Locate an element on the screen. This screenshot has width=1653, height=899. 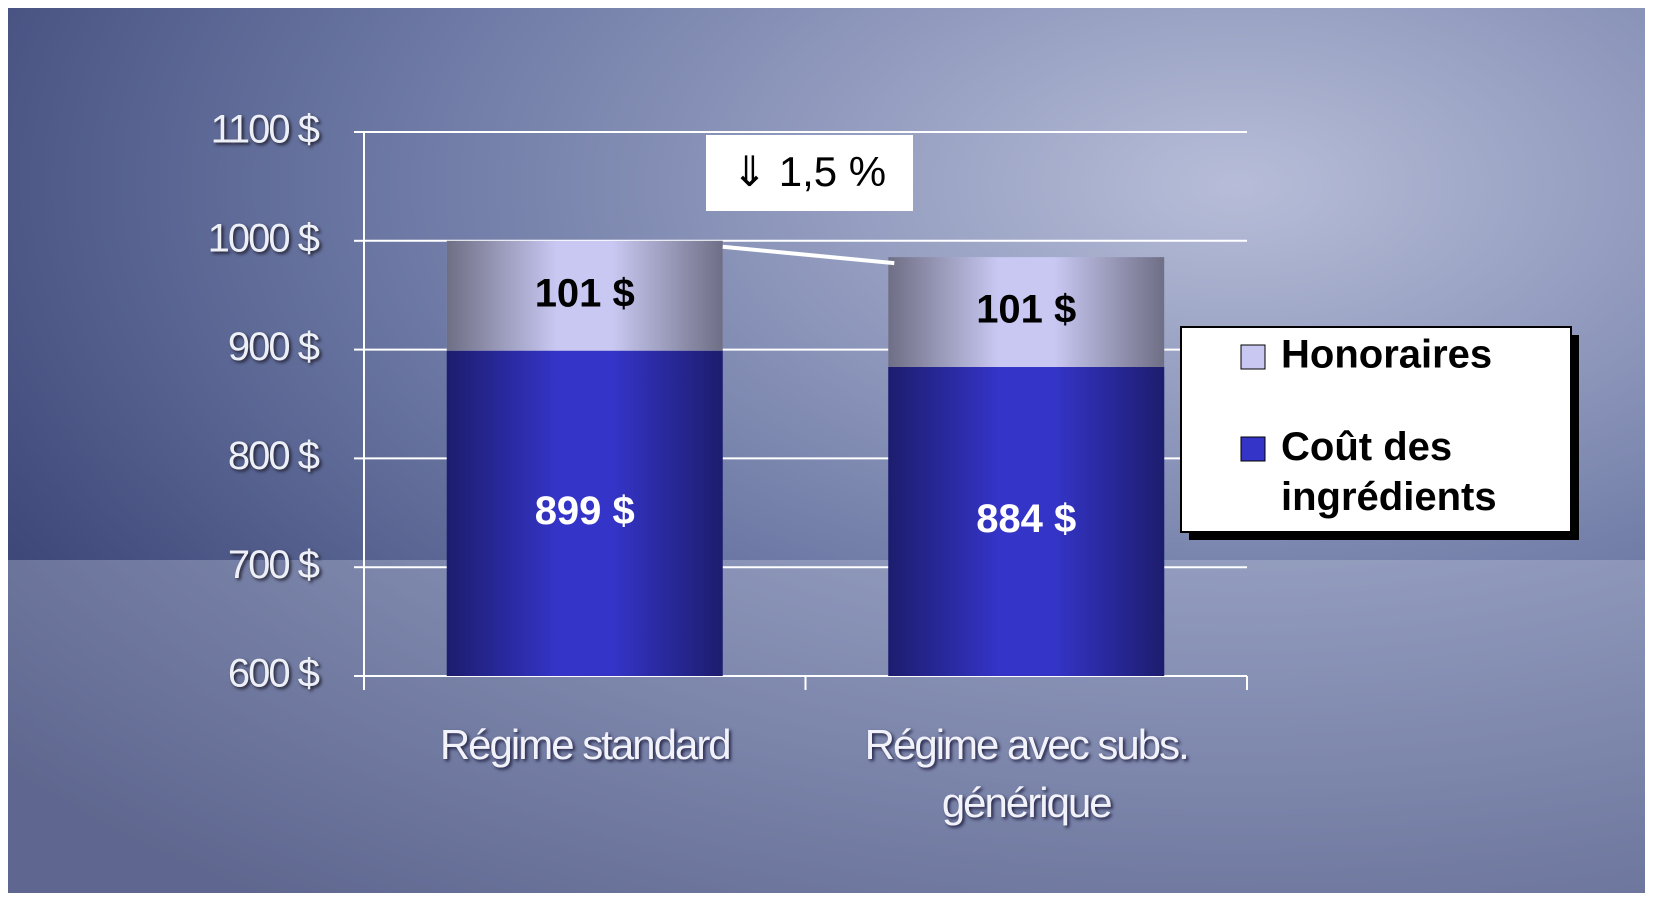
legend-label-line: ingrédients is located at coordinates (1389, 497).